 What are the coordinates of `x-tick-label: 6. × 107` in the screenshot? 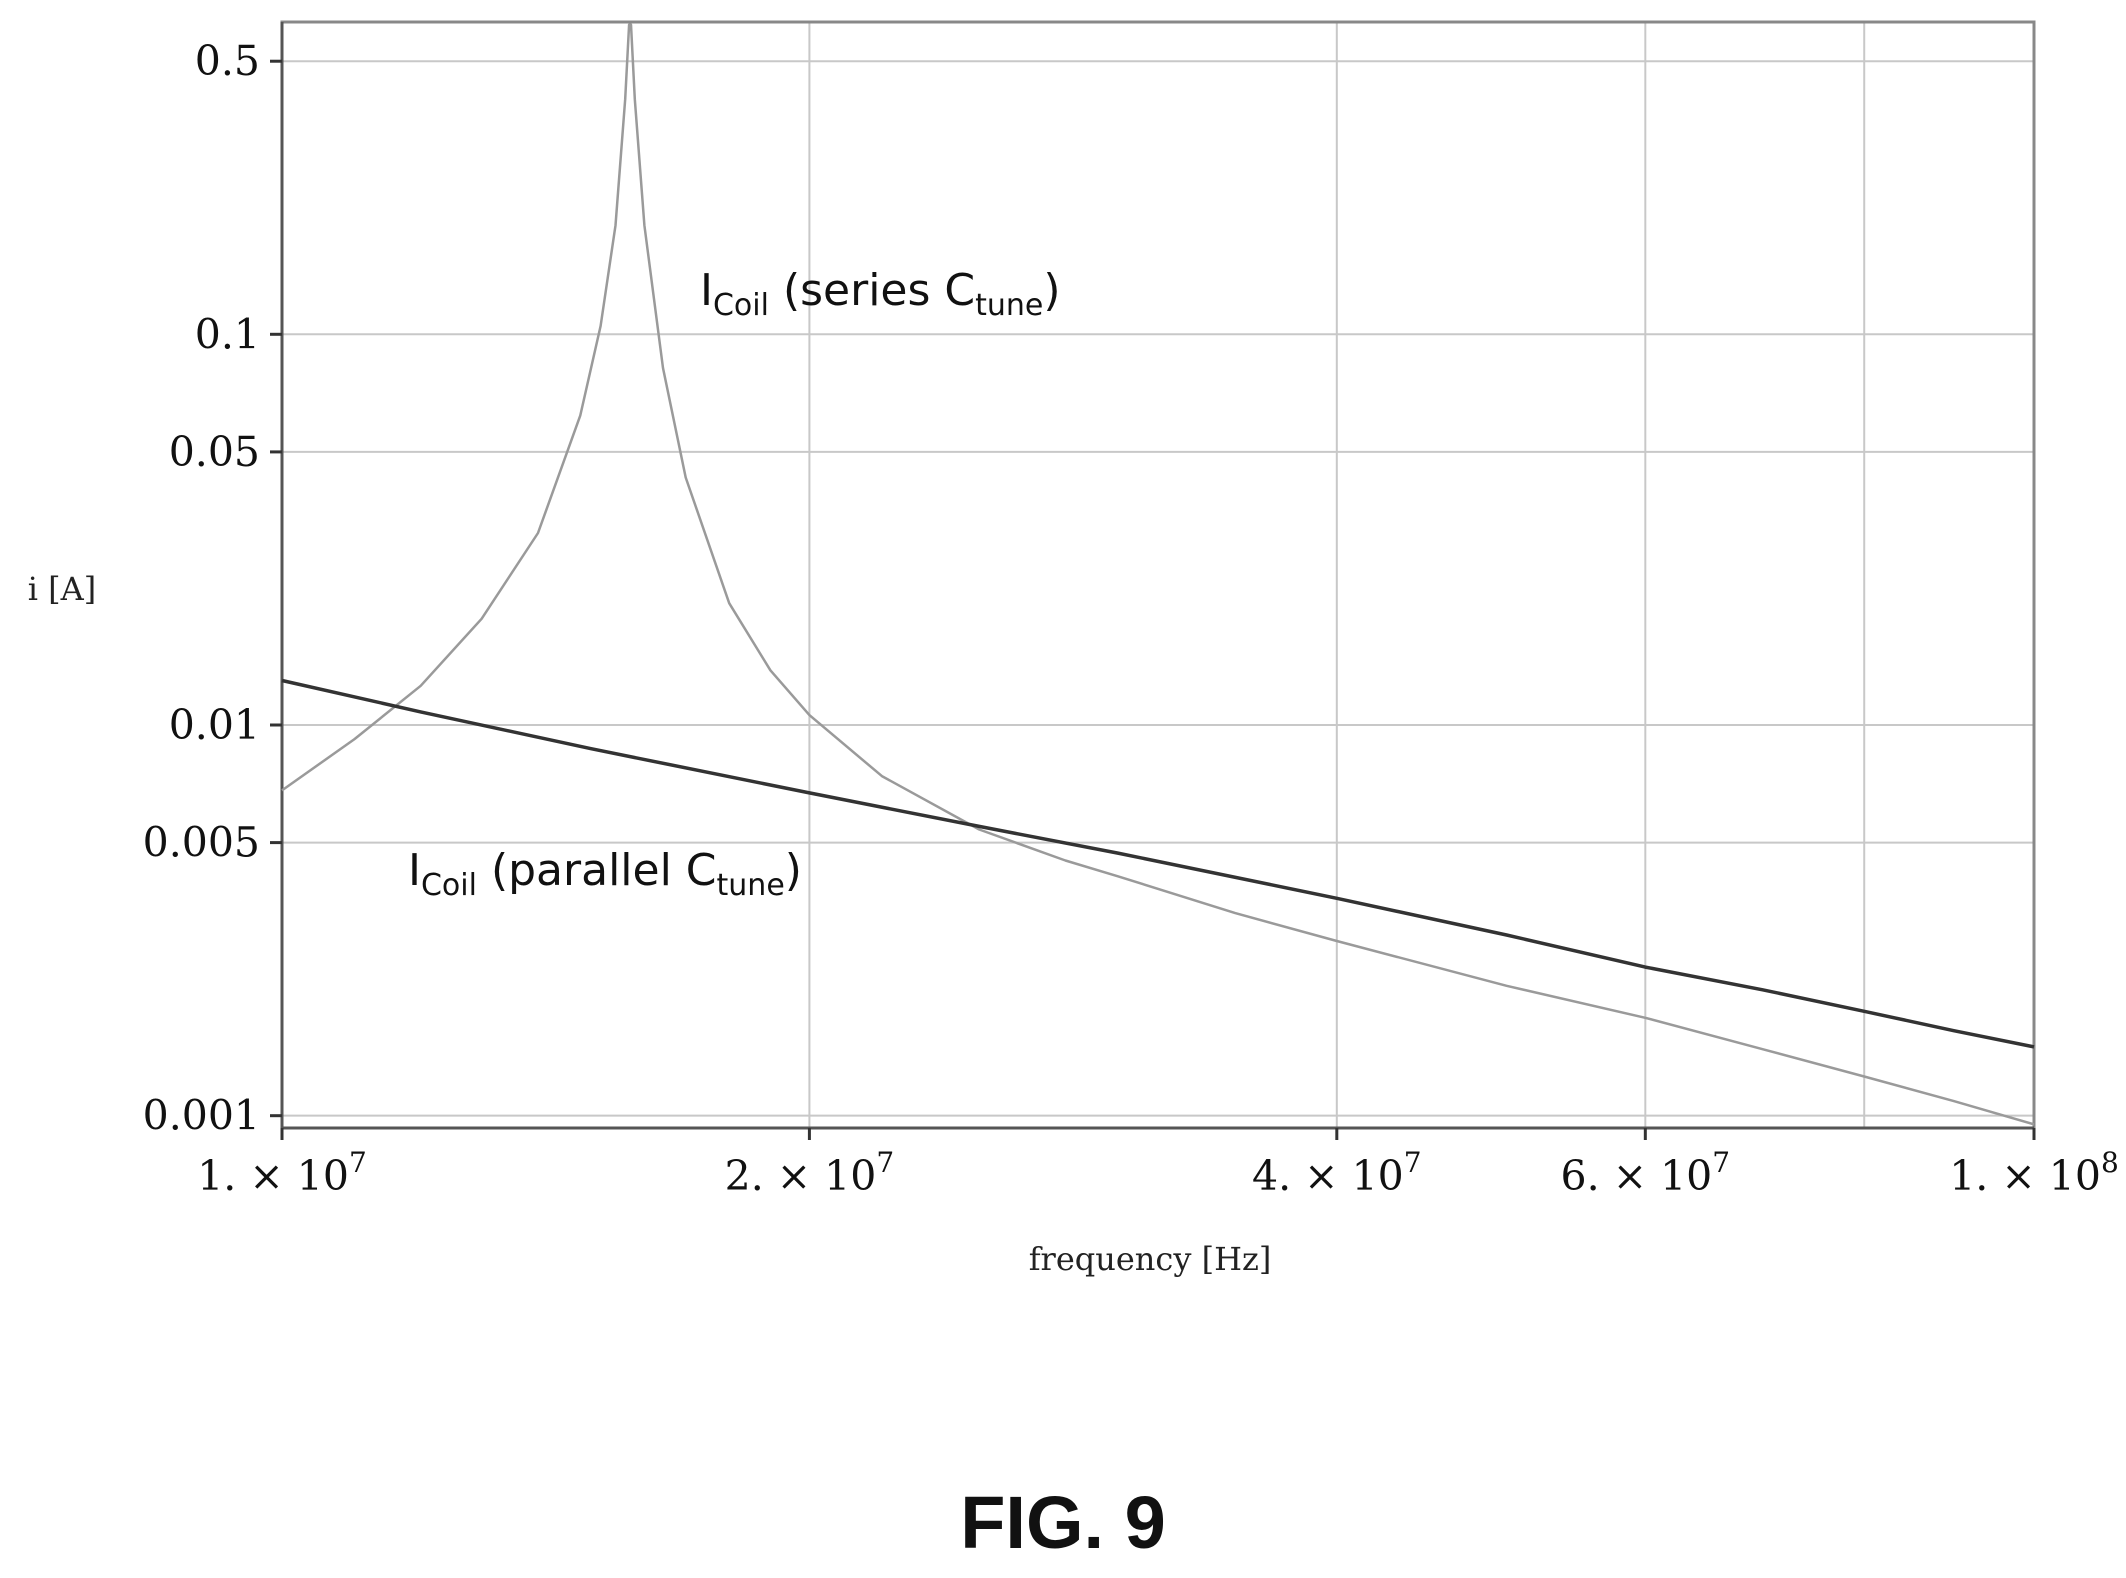 It's located at (1646, 1173).